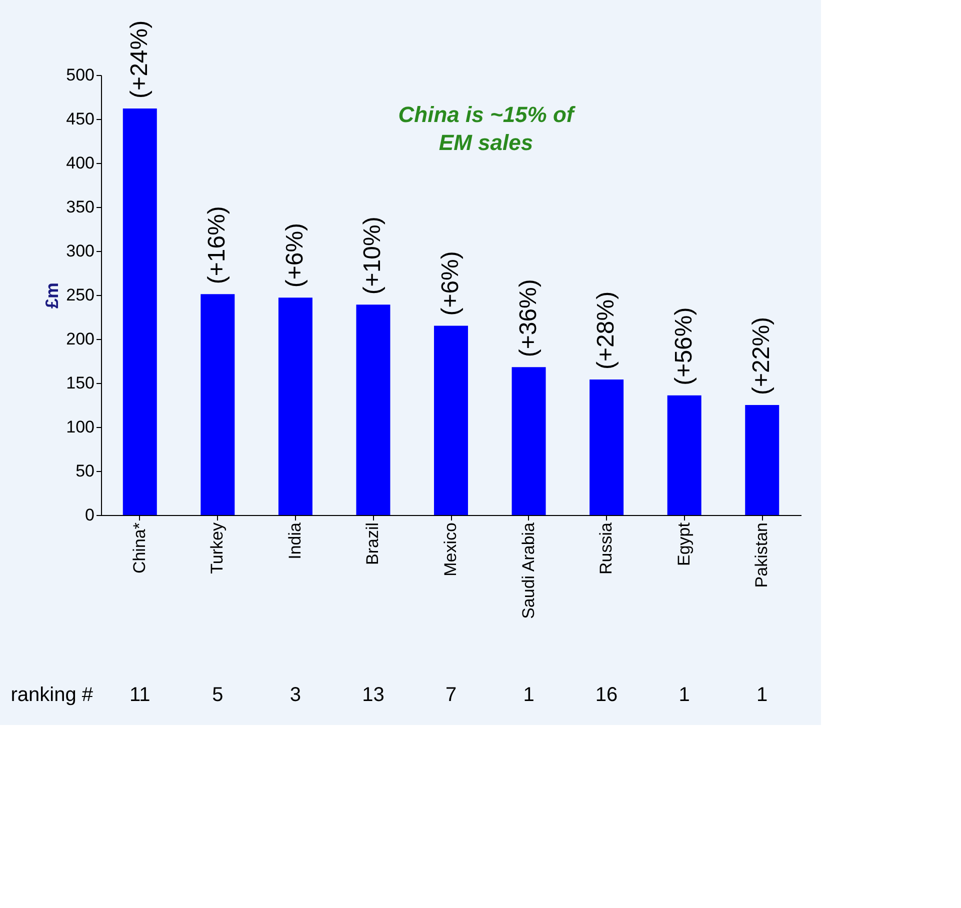 The image size is (961, 908). Describe the element at coordinates (80, 251) in the screenshot. I see `y-tick-label: 300` at that location.